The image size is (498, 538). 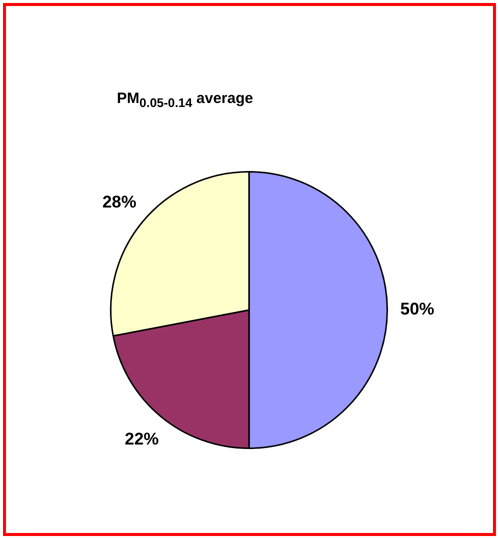 I want to click on data-label: 50%, so click(x=417, y=309).